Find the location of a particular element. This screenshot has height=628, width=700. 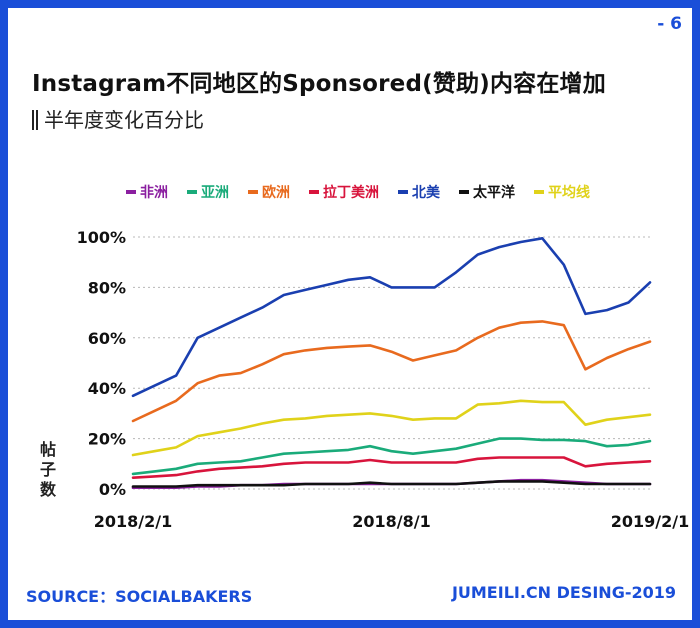

source-label: SOURCE：SOCIALBAKERS is located at coordinates (139, 596).